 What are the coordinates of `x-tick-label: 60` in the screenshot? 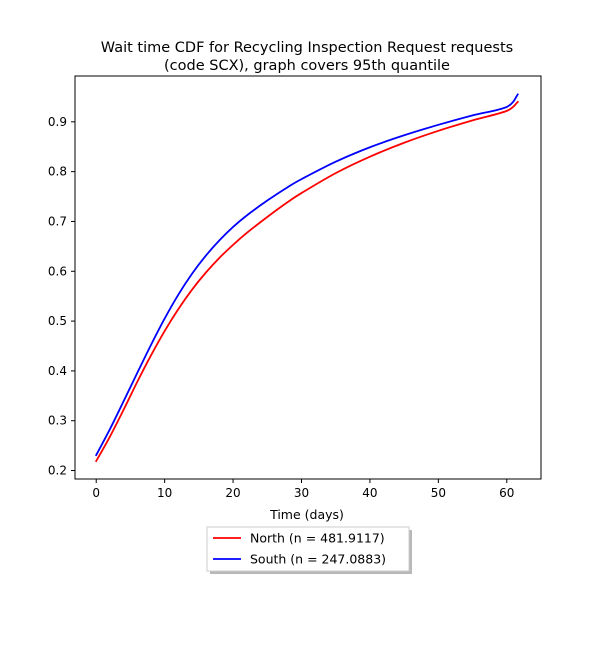 It's located at (506, 493).